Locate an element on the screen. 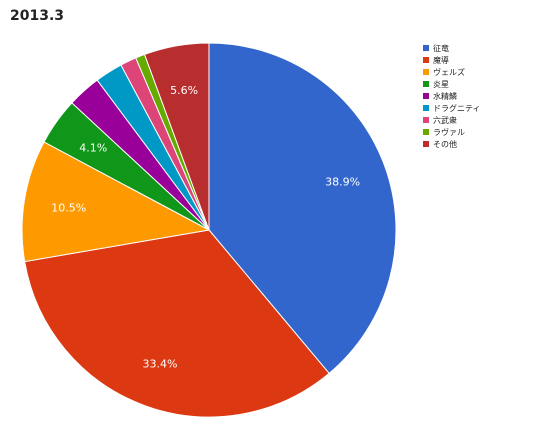 The width and height of the screenshot is (553, 437). legend-item: ラヴァル is located at coordinates (452, 132).